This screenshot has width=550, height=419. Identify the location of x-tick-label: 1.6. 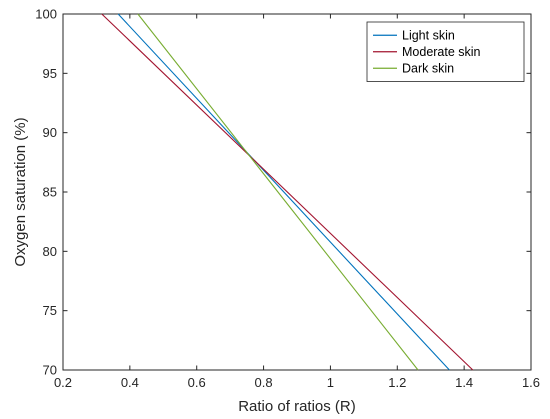
(531, 382).